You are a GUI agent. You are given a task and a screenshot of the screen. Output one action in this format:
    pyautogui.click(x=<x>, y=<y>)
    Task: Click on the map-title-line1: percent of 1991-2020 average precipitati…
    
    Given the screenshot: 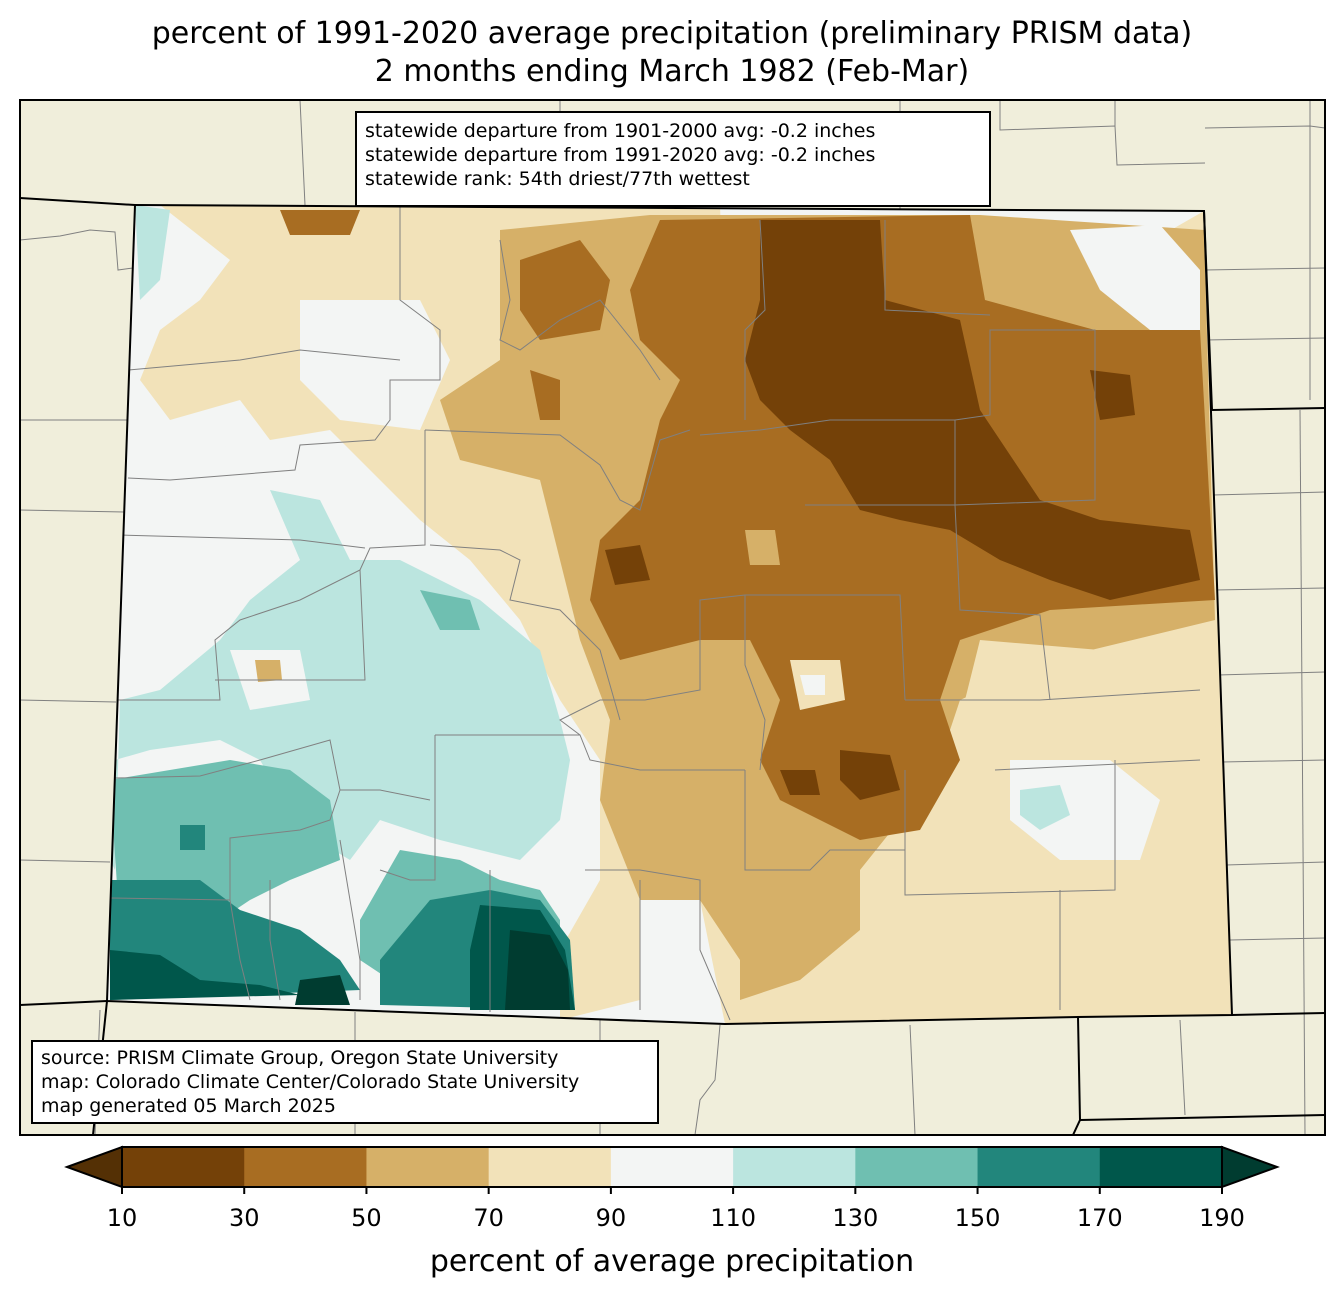 What is the action you would take?
    pyautogui.click(x=672, y=33)
    